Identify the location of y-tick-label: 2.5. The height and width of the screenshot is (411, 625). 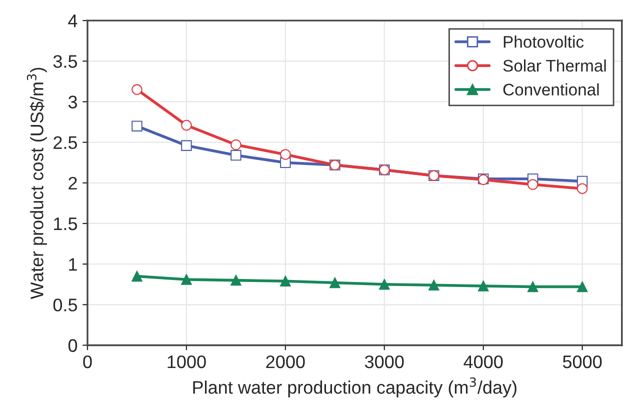
(66, 143).